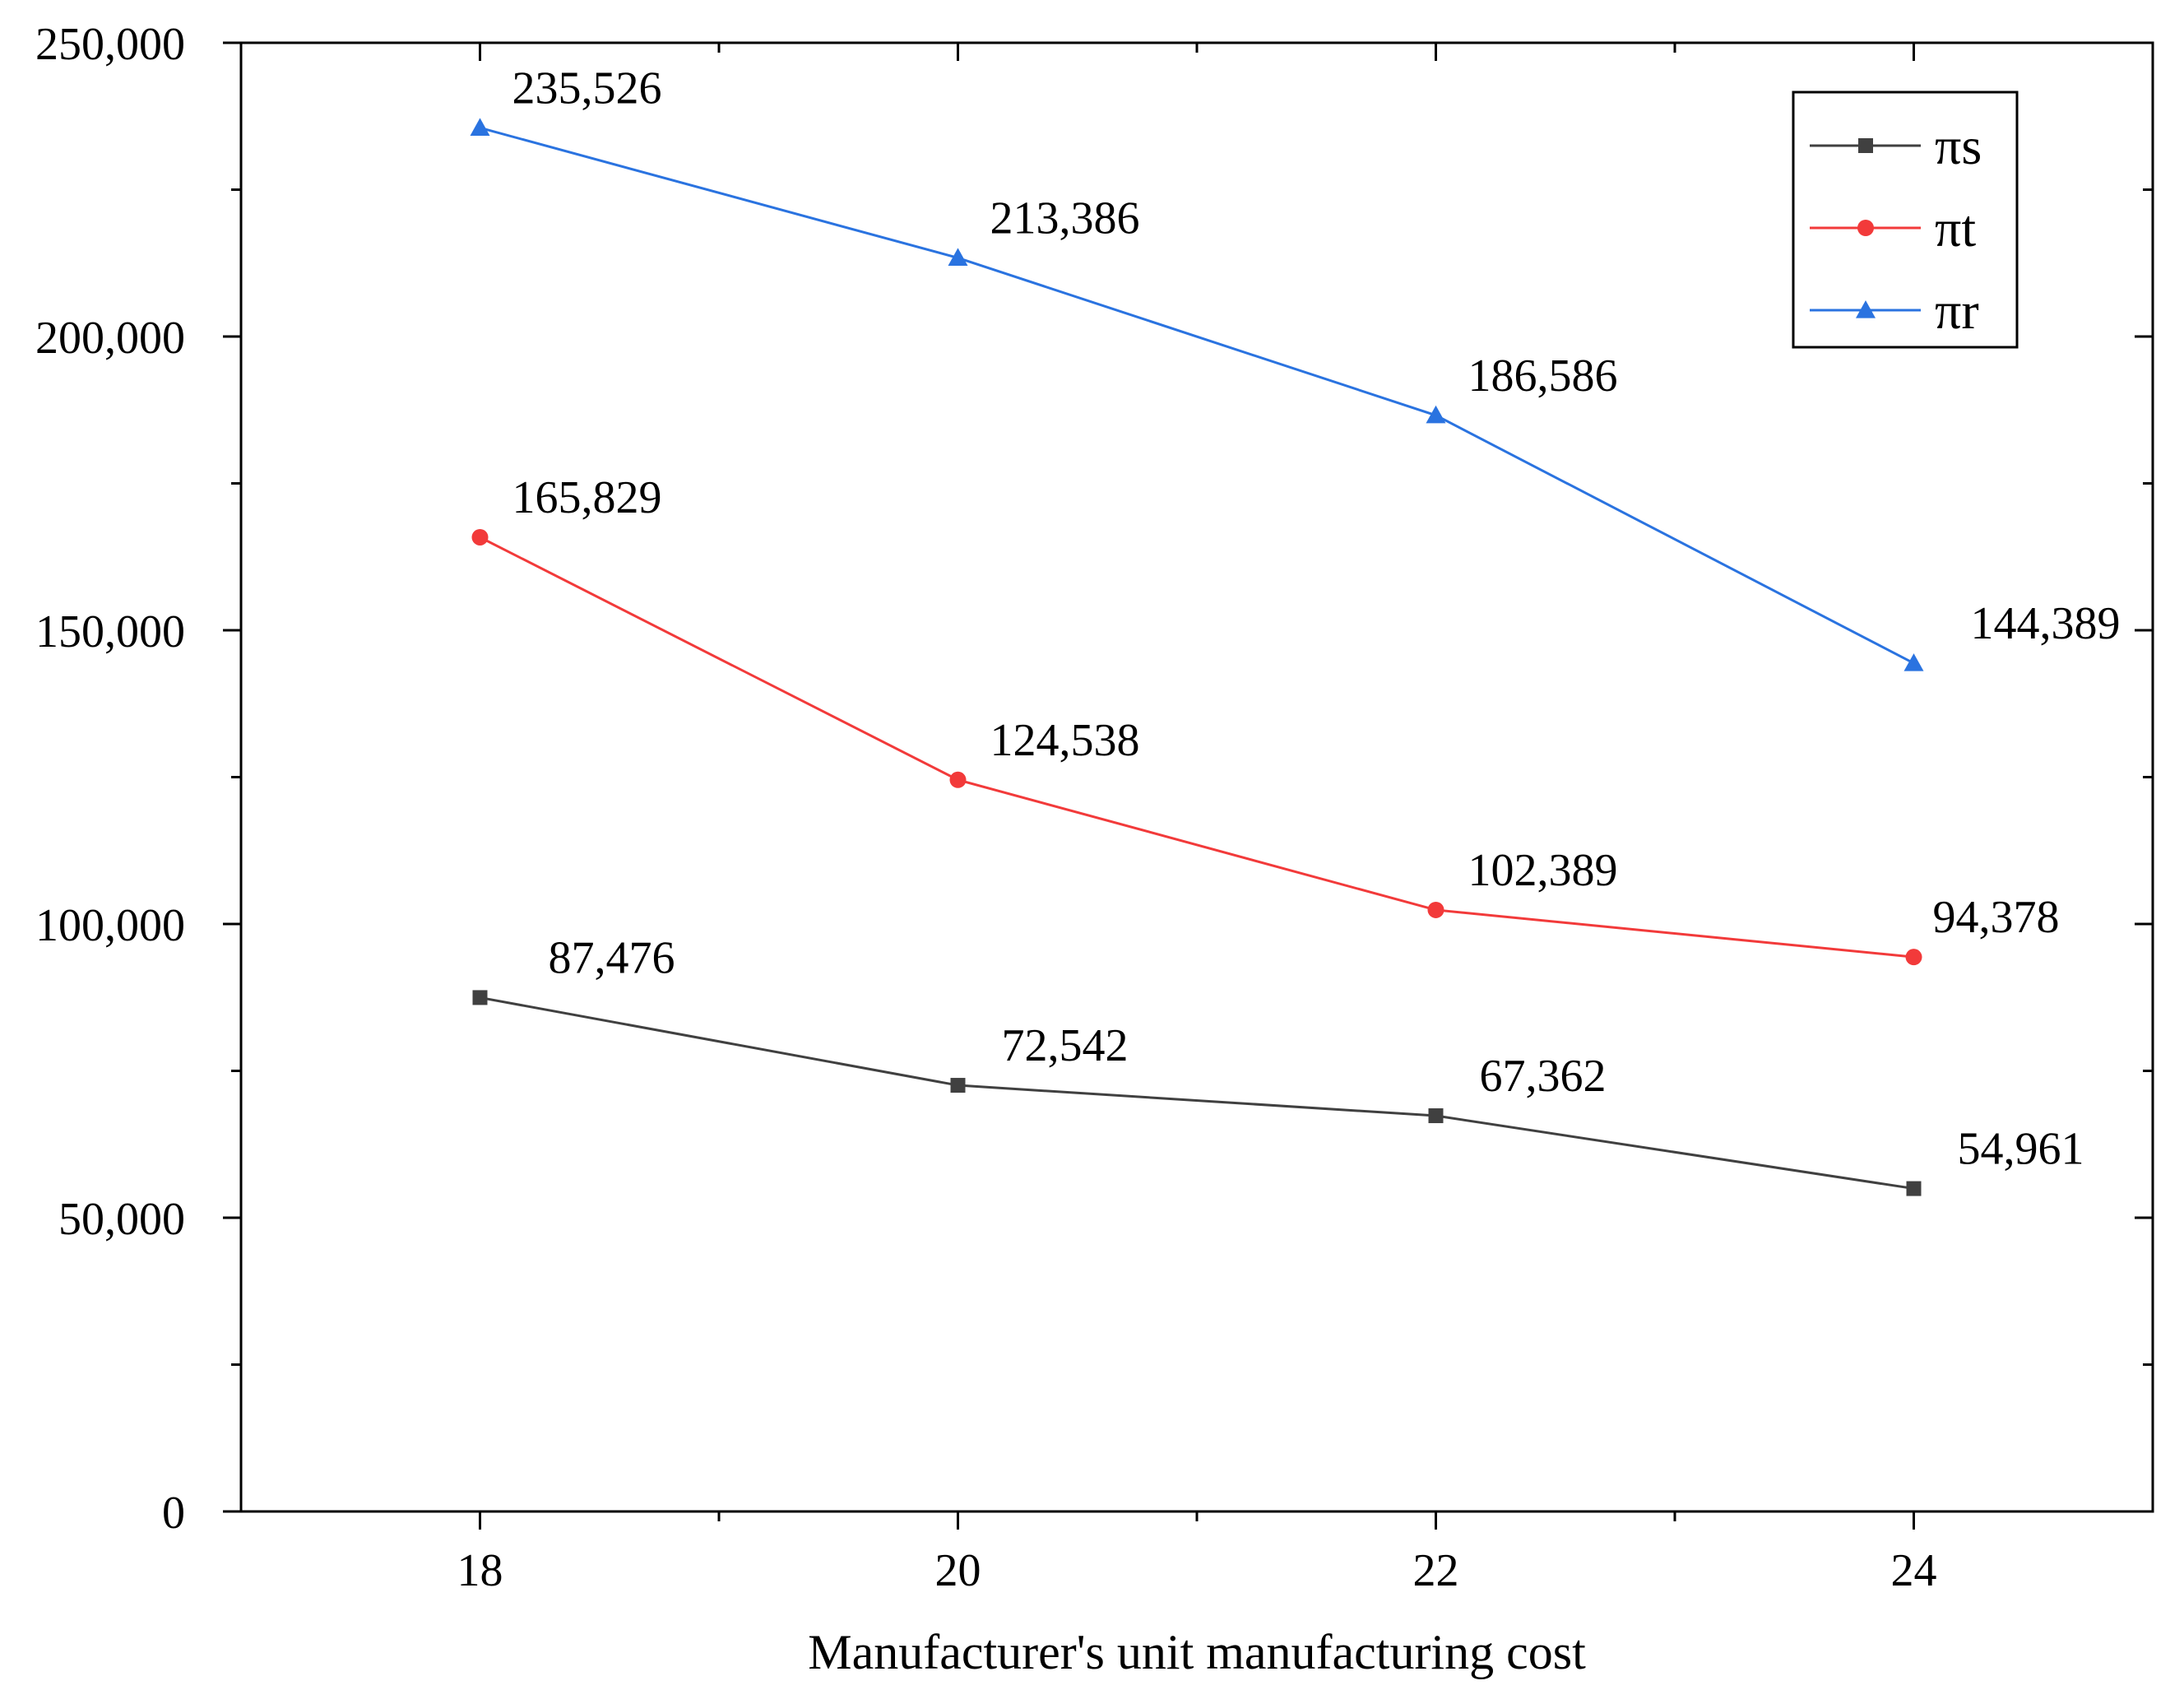 The width and height of the screenshot is (2184, 1704). Describe the element at coordinates (587, 497) in the screenshot. I see `data-label: 165,829` at that location.